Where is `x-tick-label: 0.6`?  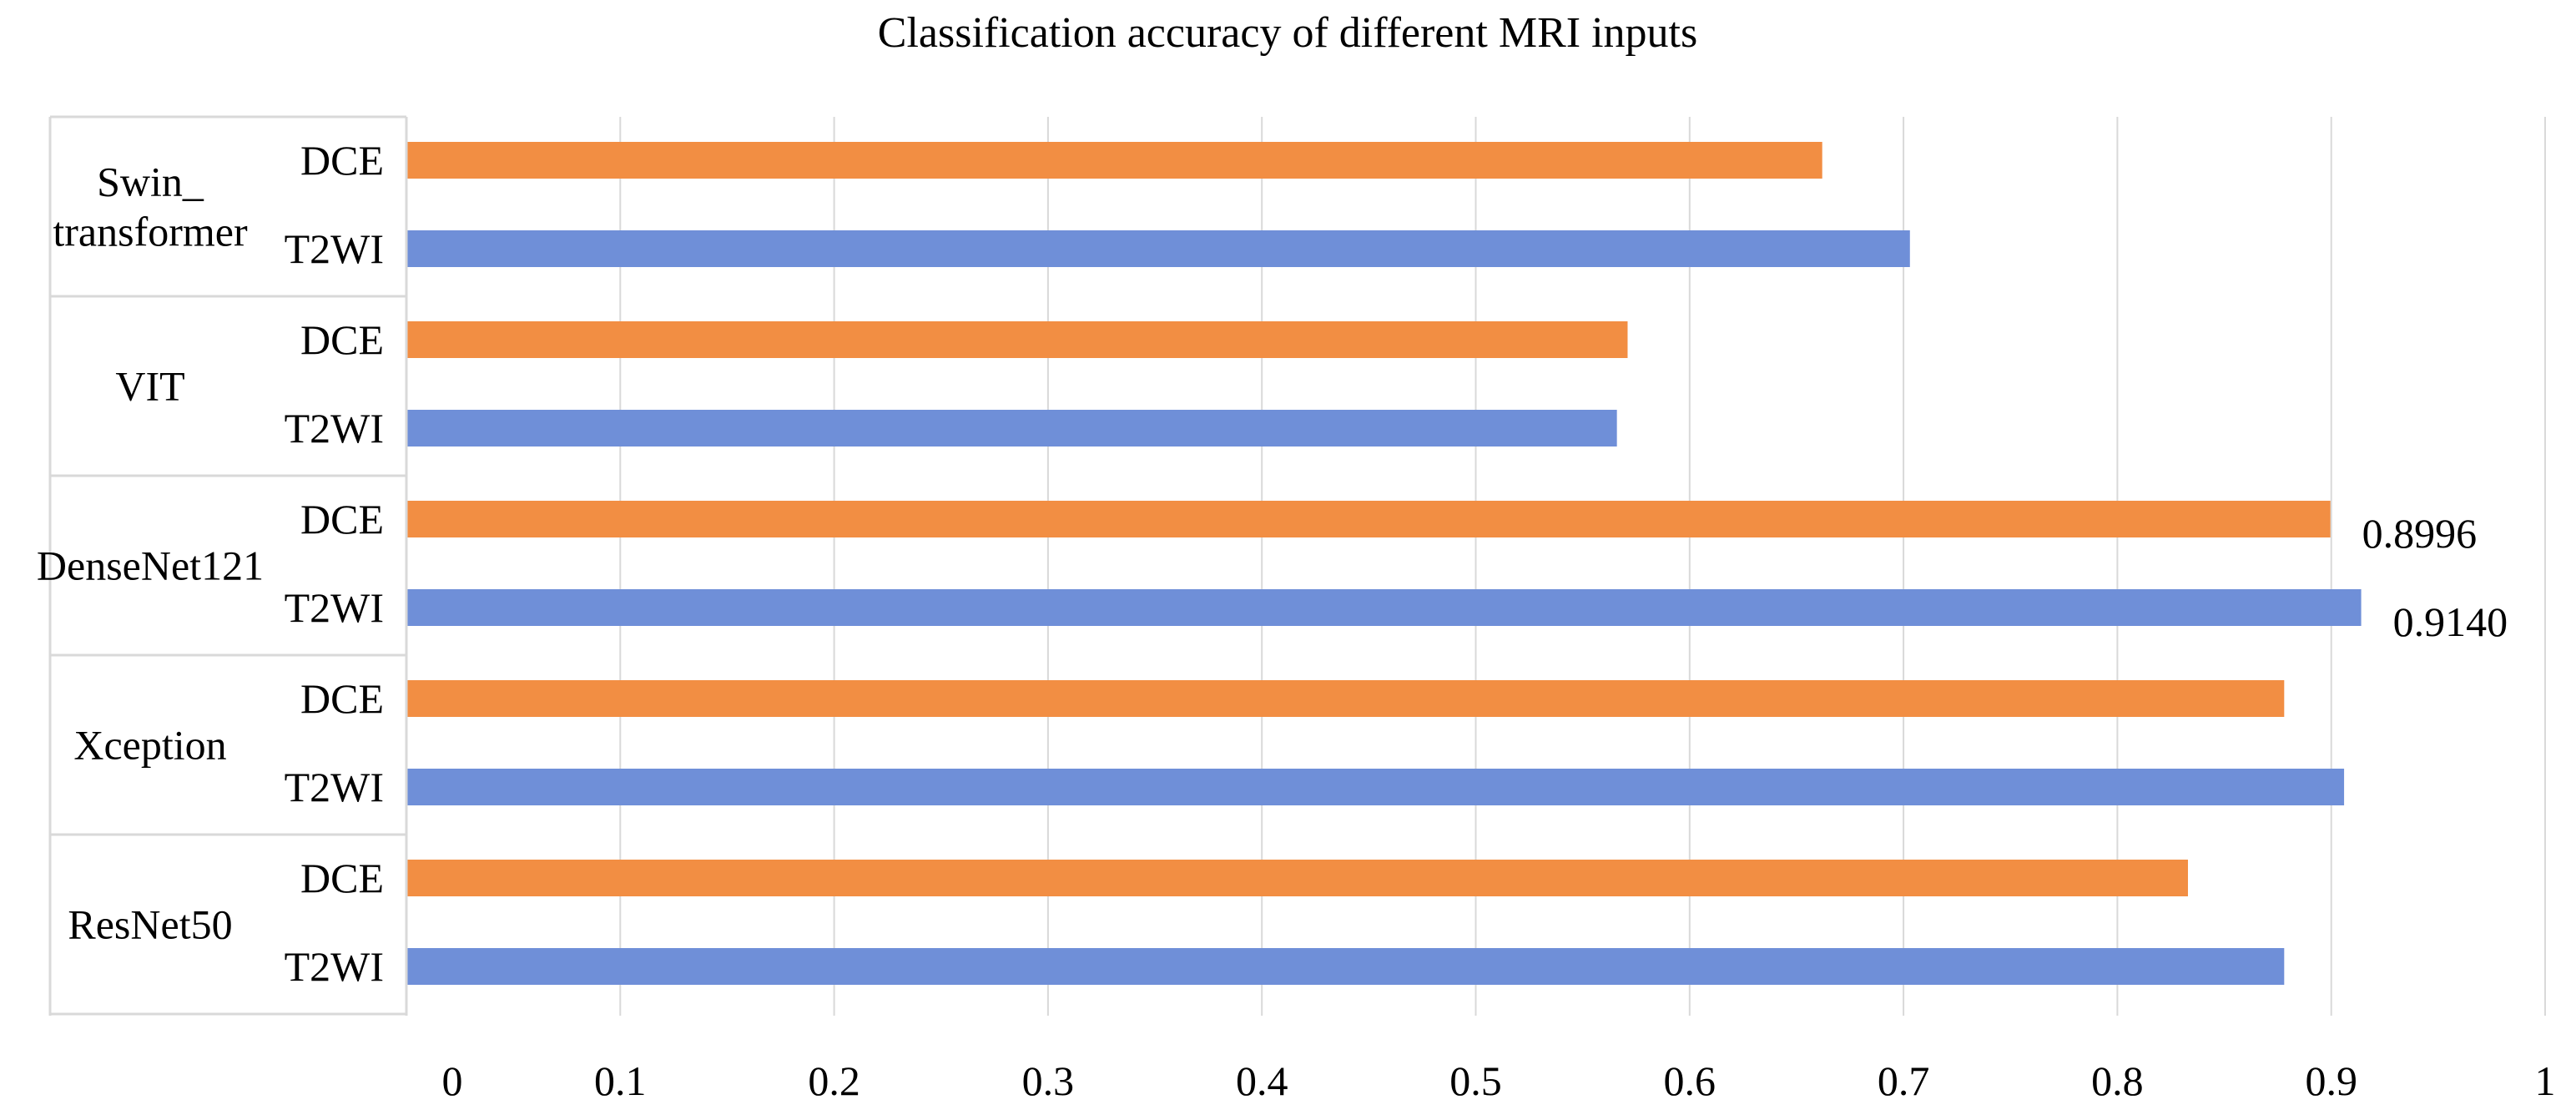 x-tick-label: 0.6 is located at coordinates (1690, 1080).